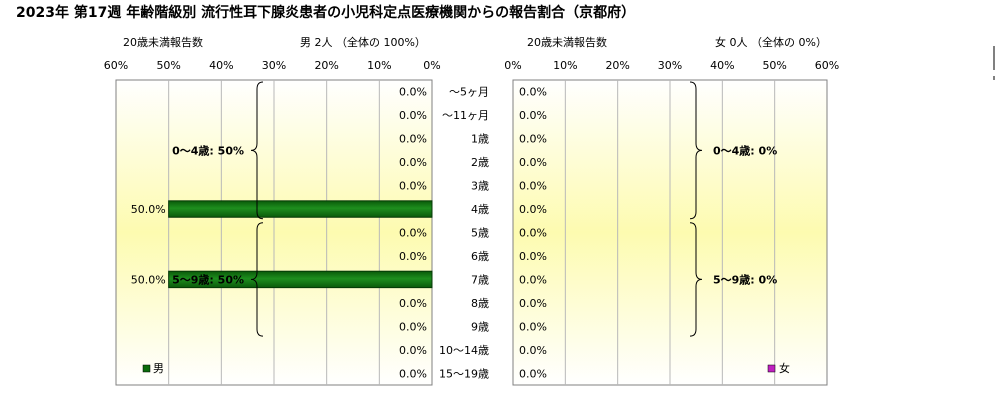  What do you see at coordinates (771, 42) in the screenshot?
I see `right-panel-header: 女 0人 （全体の 0%）` at bounding box center [771, 42].